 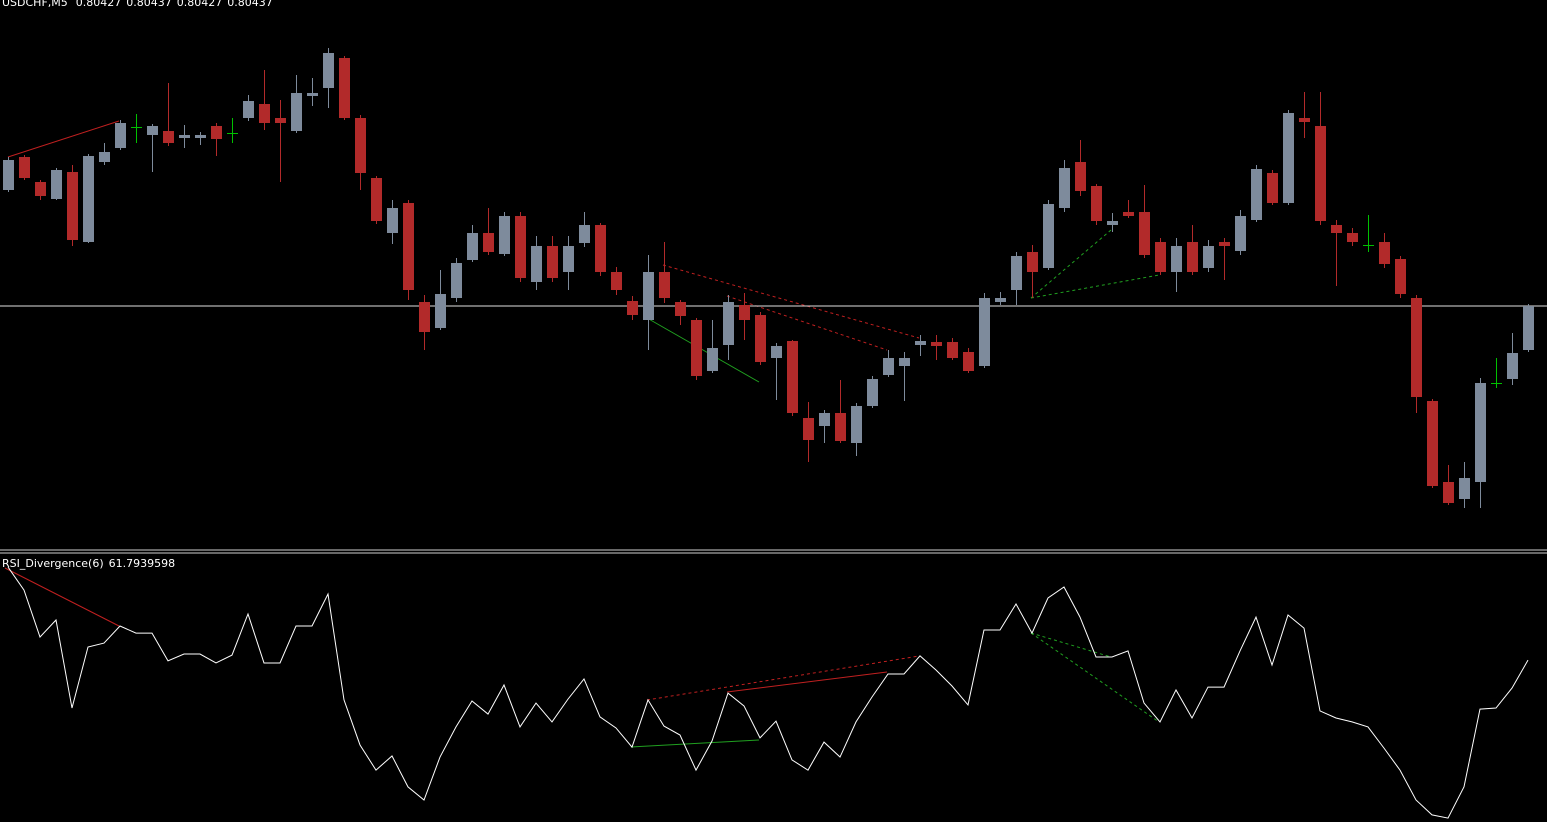 What do you see at coordinates (53, 563) in the screenshot?
I see `indicator-name: RSI_Divergence(6)` at bounding box center [53, 563].